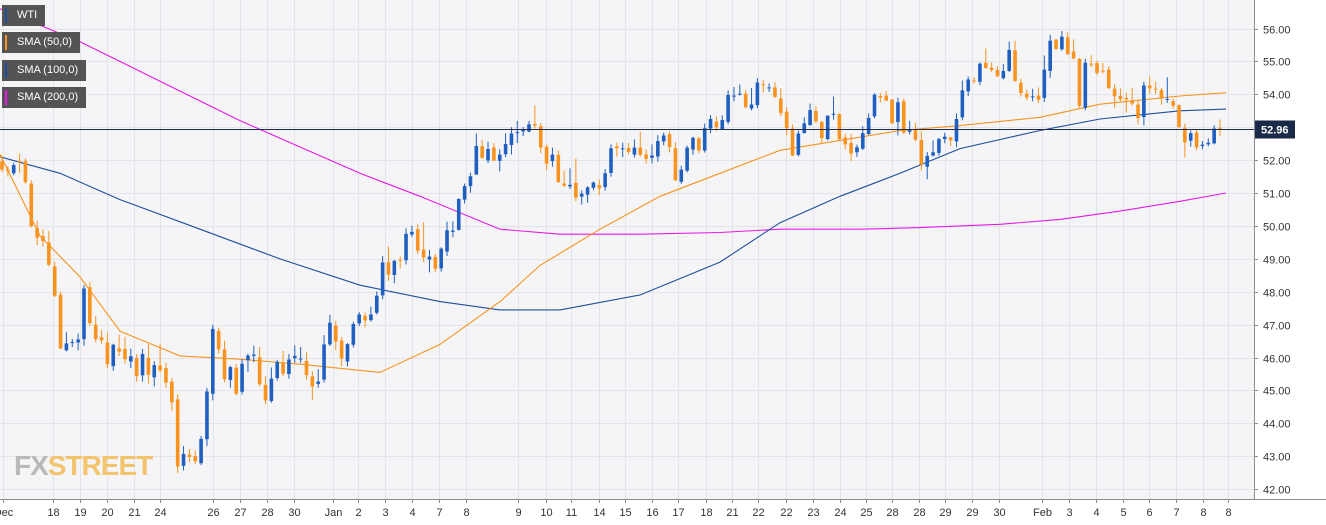 Image resolution: width=1326 pixels, height=525 pixels. What do you see at coordinates (24, 15) in the screenshot?
I see `legend-item-symbol: WTI` at bounding box center [24, 15].